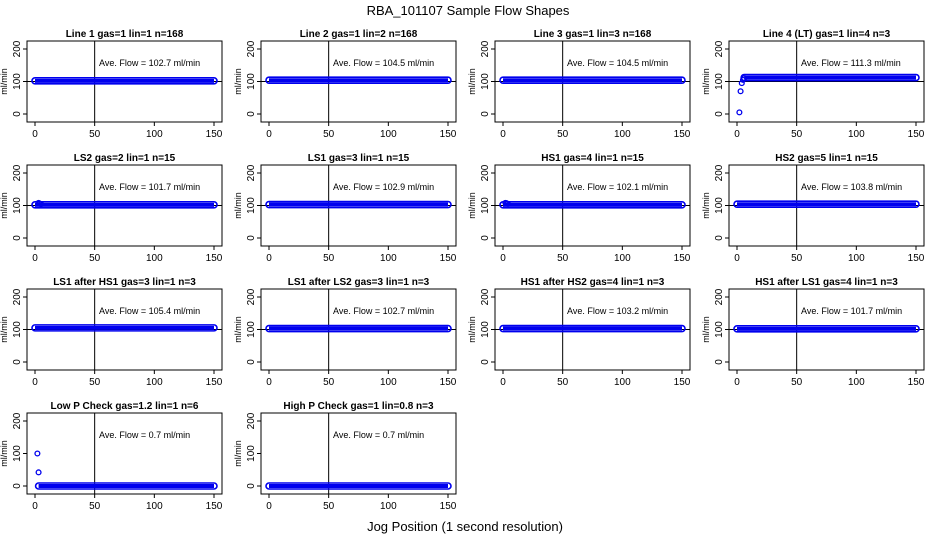 Image resolution: width=936 pixels, height=540 pixels. What do you see at coordinates (617, 187) in the screenshot?
I see `flow-annotation: Ave. Flow = 102.1 ml/min` at bounding box center [617, 187].